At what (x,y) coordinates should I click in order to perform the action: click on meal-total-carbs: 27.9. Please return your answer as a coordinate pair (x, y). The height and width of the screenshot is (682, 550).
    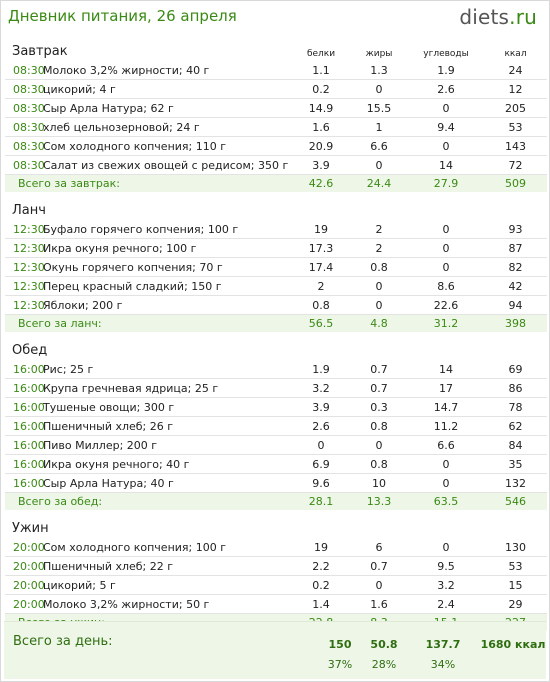
    Looking at the image, I should click on (446, 183).